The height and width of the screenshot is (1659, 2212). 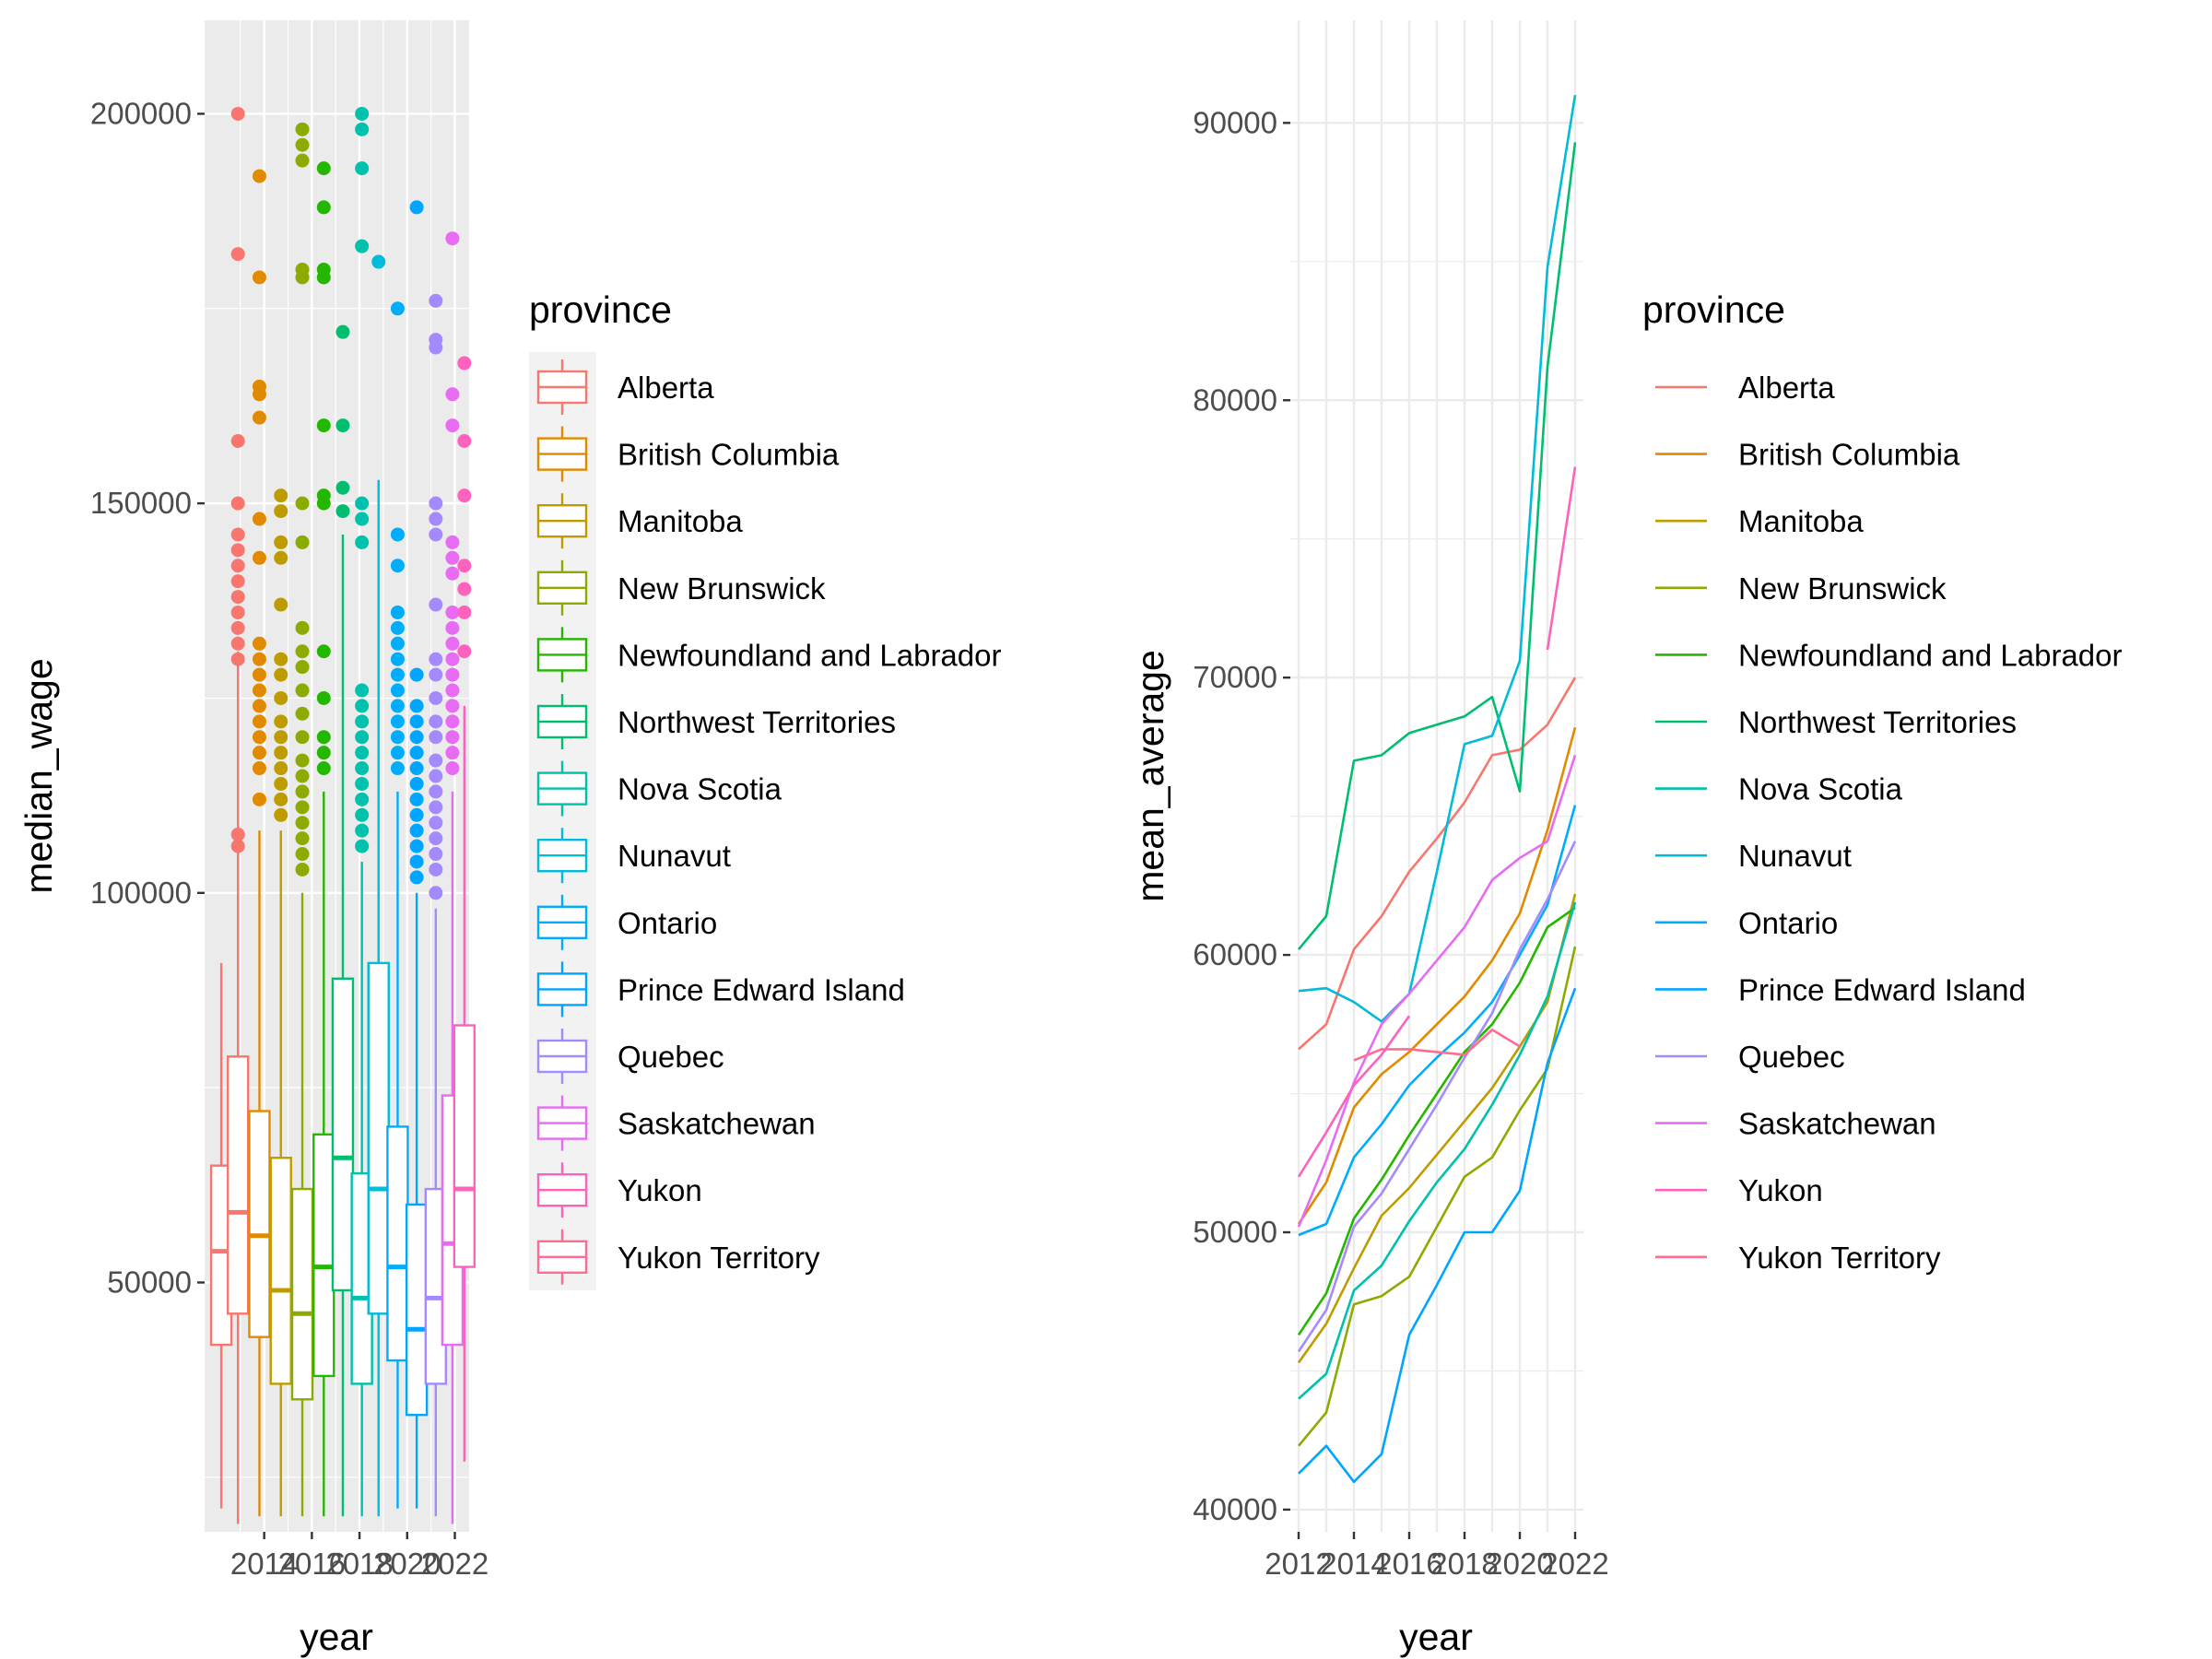 I want to click on x-tick-label: 2014, so click(x=1353, y=1564).